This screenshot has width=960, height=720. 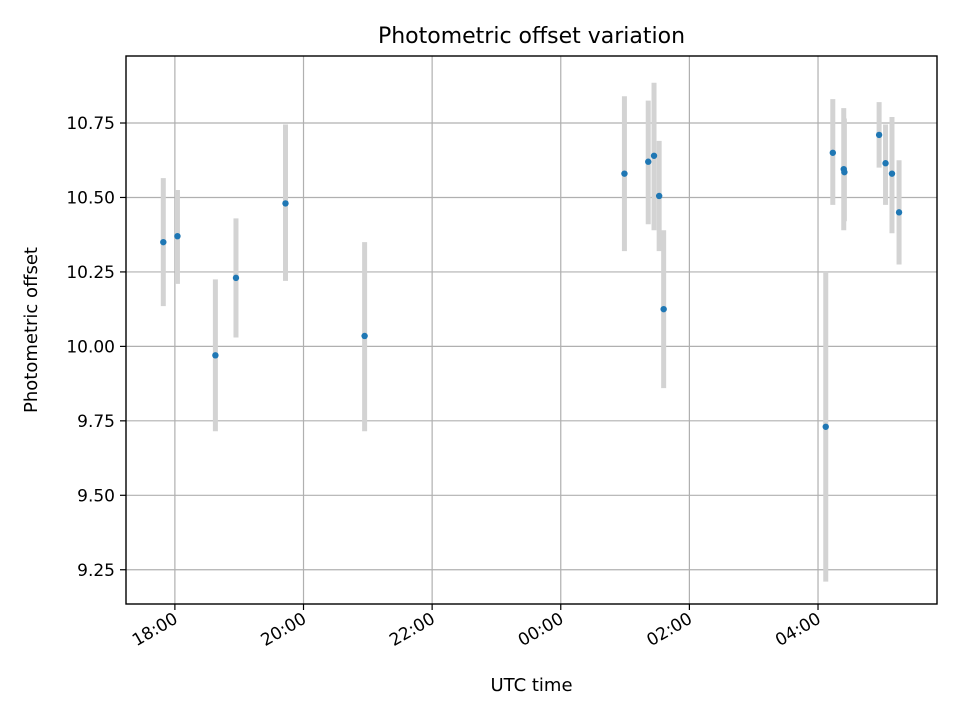 What do you see at coordinates (531, 36) in the screenshot?
I see `chart-title: Photometric offset variation` at bounding box center [531, 36].